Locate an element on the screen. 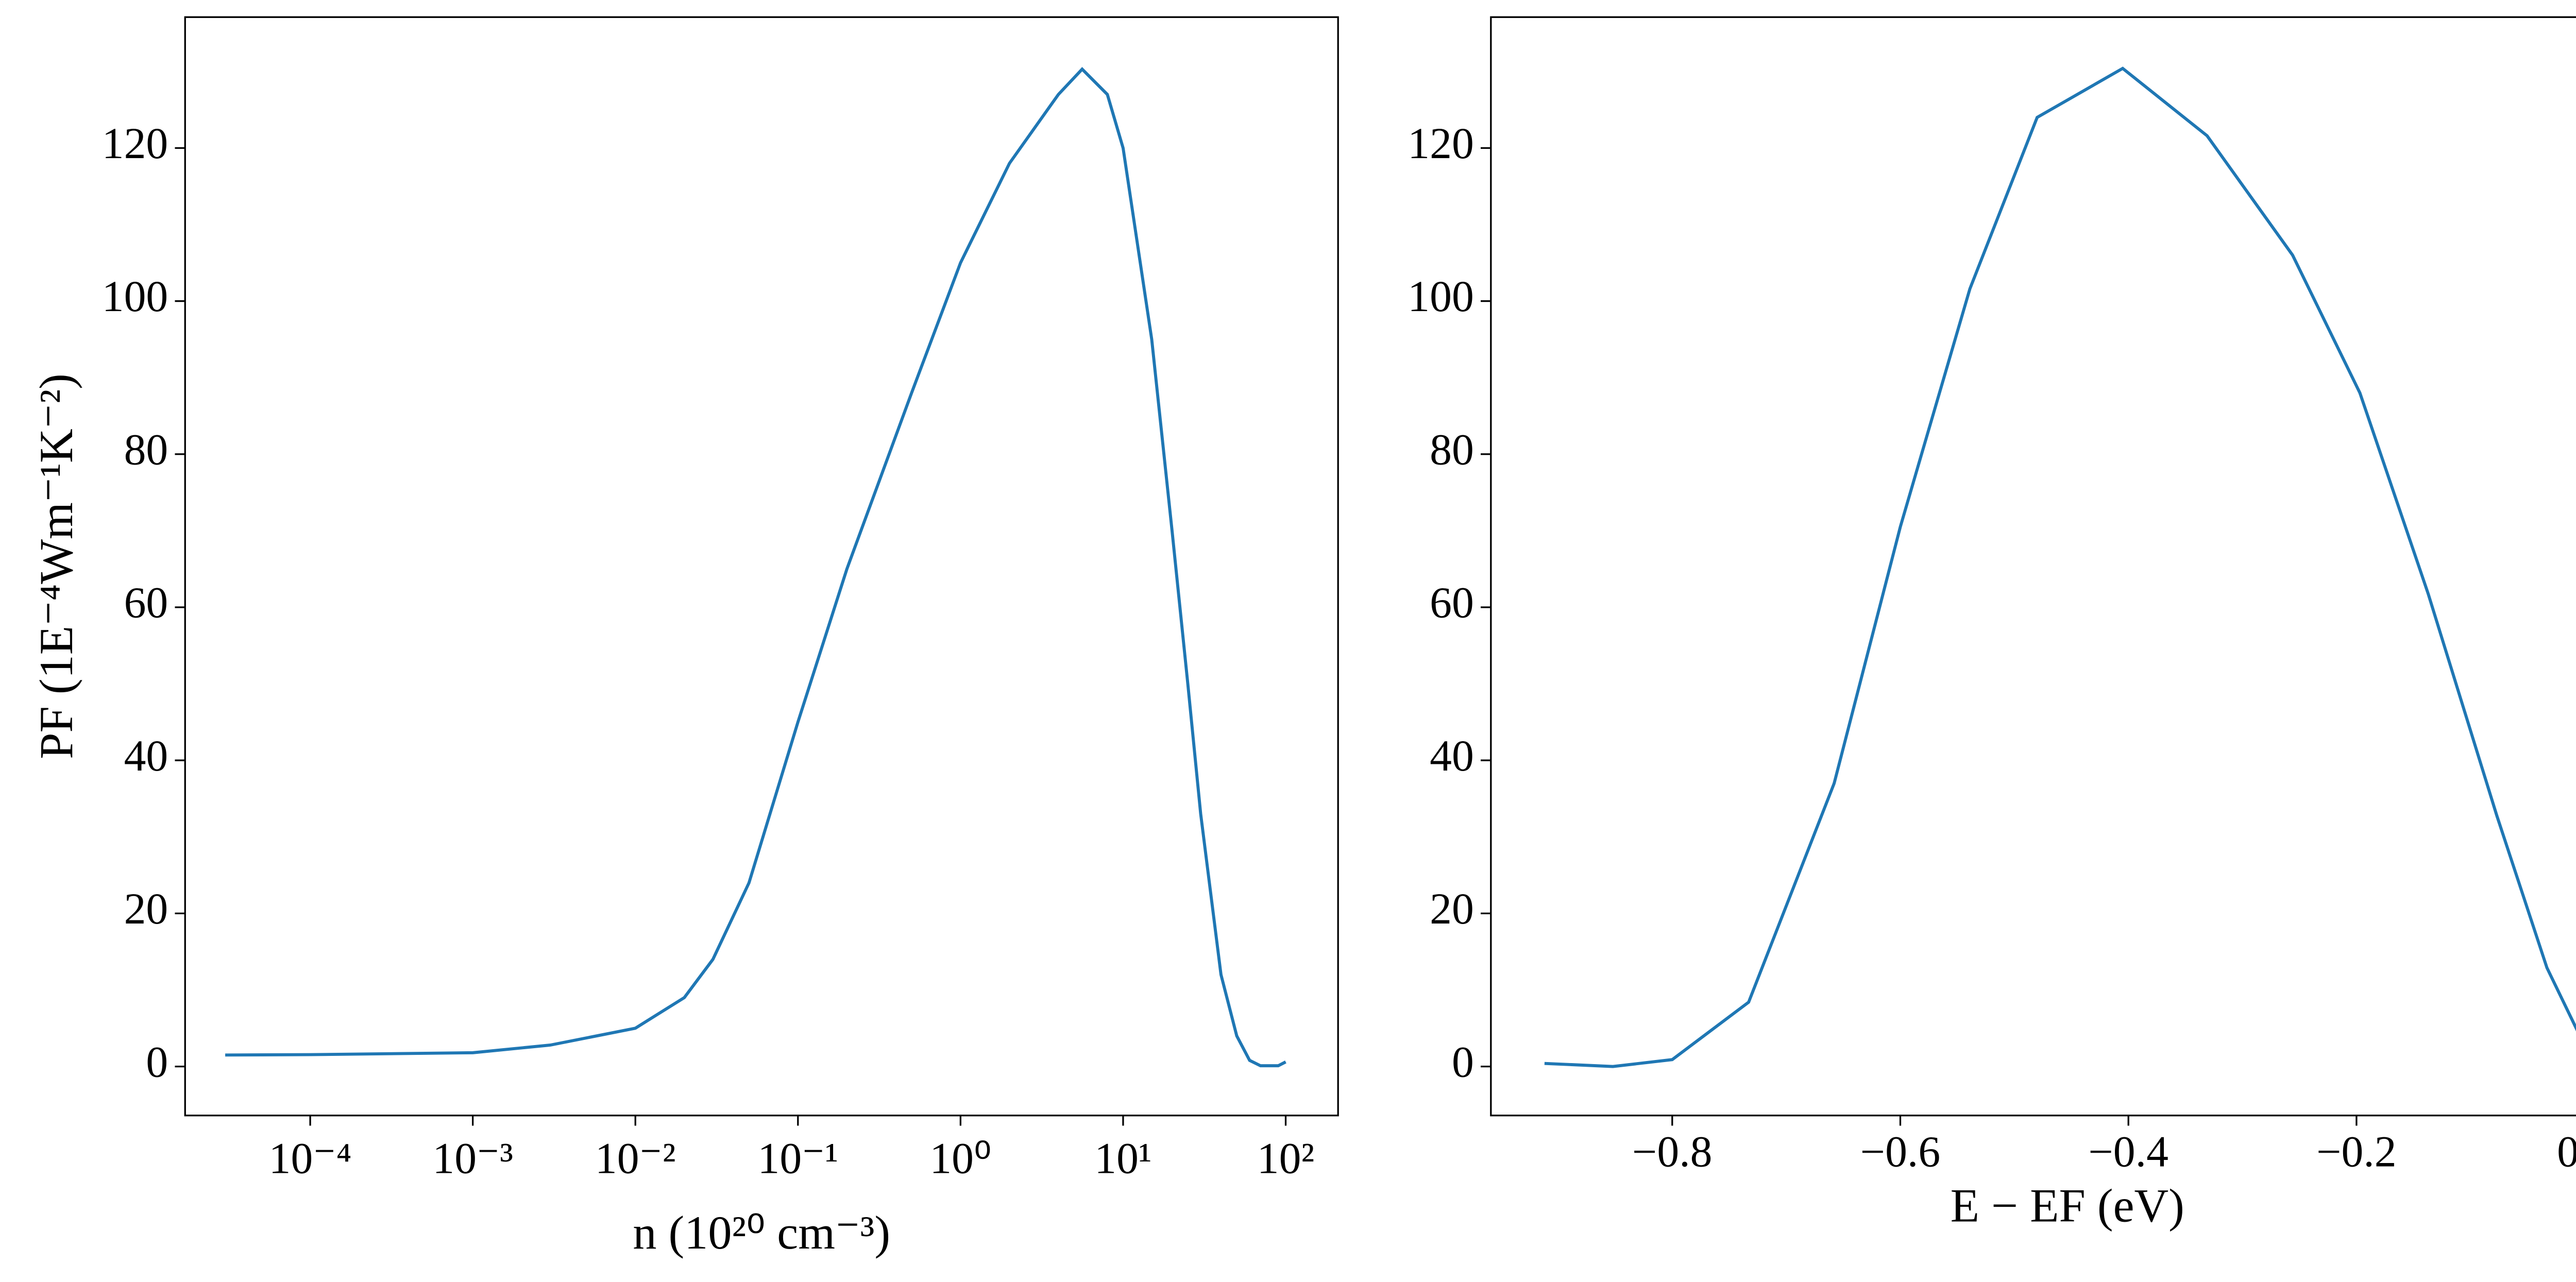  x-tick-label: 10² is located at coordinates (1285, 1158).